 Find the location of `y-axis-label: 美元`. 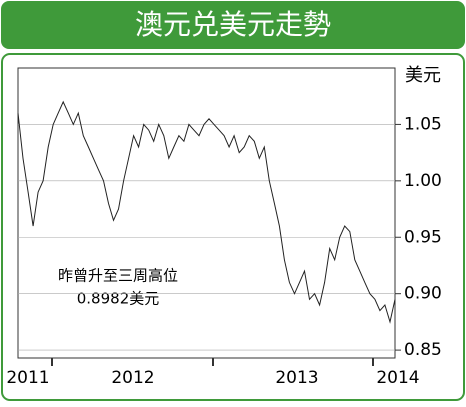

y-axis-label: 美元 is located at coordinates (423, 75).